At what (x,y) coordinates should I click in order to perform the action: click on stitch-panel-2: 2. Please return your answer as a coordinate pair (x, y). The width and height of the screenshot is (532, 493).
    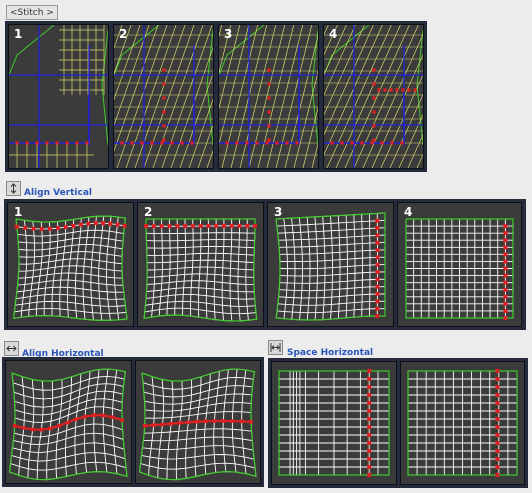
    Looking at the image, I should click on (163, 96).